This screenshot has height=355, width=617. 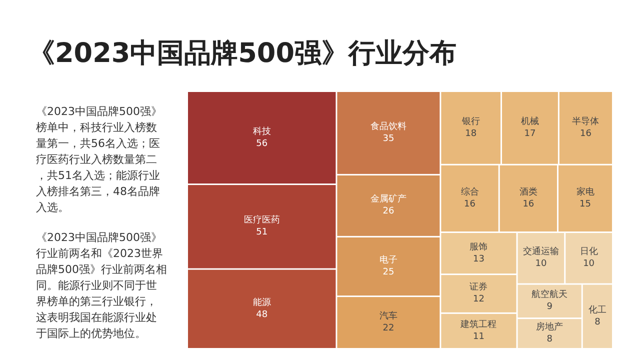 What do you see at coordinates (388, 272) in the screenshot?
I see `data-label: 25` at bounding box center [388, 272].